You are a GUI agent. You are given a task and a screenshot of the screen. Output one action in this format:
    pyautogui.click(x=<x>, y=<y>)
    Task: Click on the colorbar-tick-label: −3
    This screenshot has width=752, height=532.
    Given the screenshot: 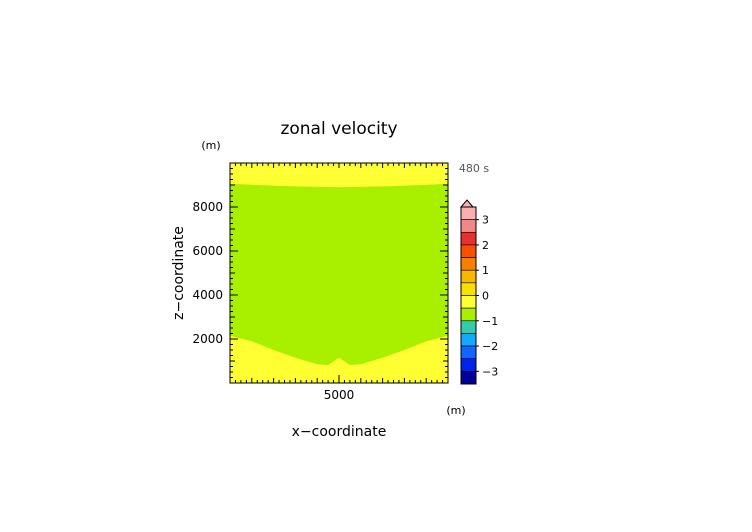 What is the action you would take?
    pyautogui.click(x=490, y=371)
    